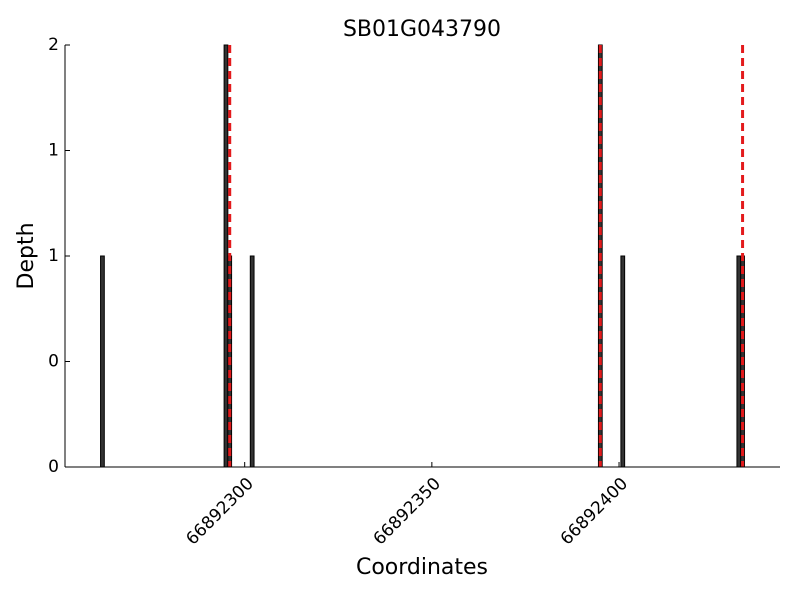 The image size is (800, 600). What do you see at coordinates (422, 567) in the screenshot?
I see `x-axis-label: Coordinates` at bounding box center [422, 567].